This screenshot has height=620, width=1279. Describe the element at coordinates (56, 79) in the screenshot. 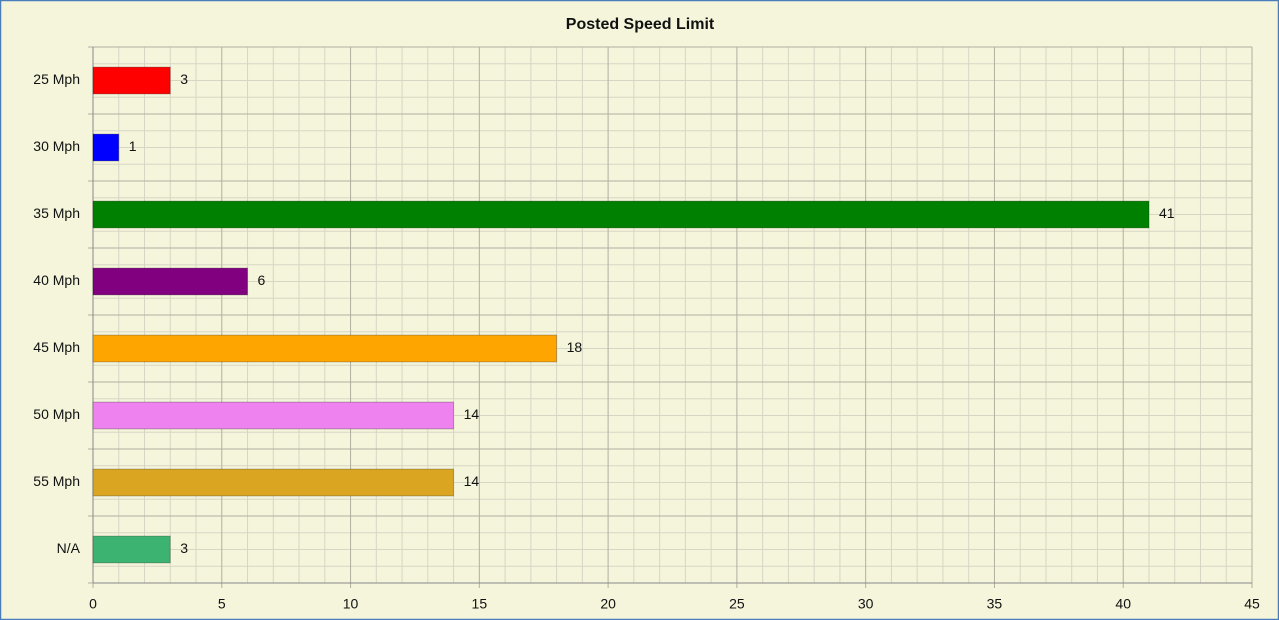

I see `y-tick-label: 25 Mph` at that location.